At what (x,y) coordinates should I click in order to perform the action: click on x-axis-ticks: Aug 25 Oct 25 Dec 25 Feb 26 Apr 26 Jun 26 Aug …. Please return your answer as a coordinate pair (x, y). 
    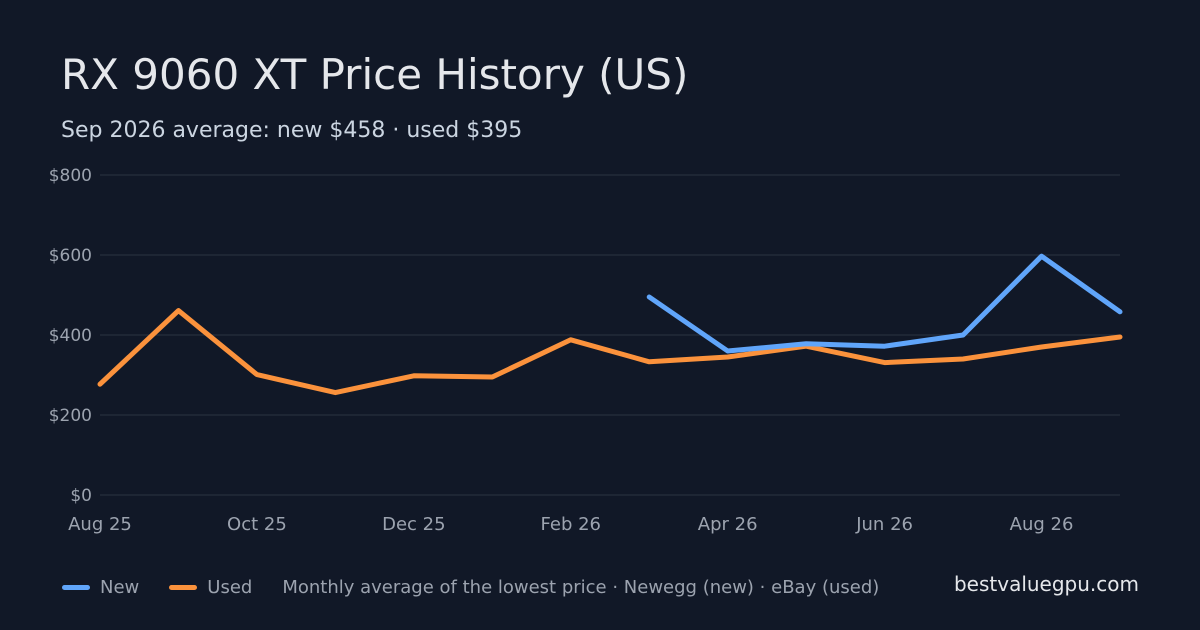
    Looking at the image, I should click on (570, 524).